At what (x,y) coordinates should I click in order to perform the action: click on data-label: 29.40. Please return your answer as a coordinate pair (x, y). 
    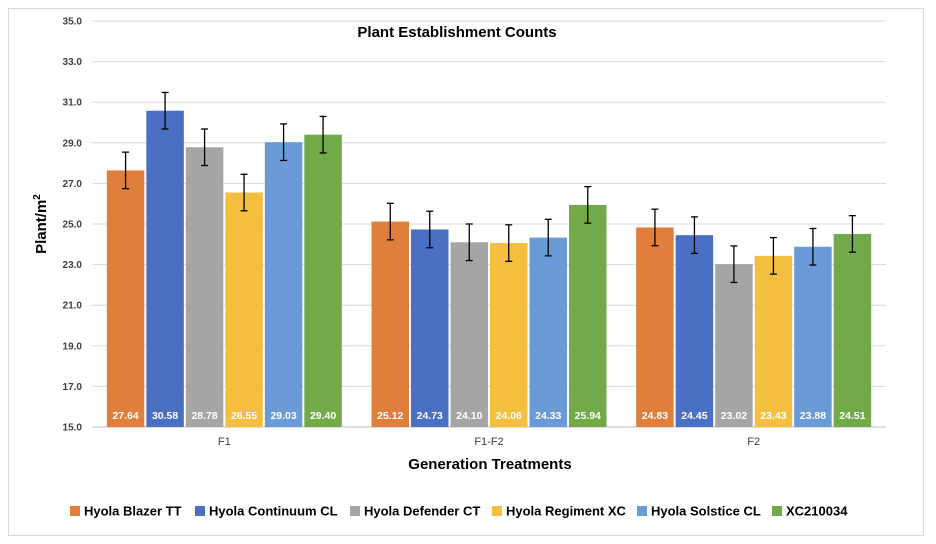
    Looking at the image, I should click on (323, 416).